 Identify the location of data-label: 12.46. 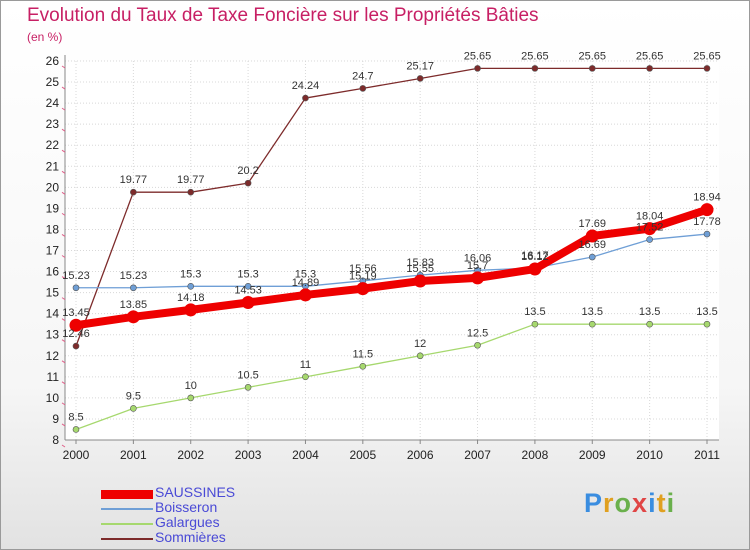
(76, 334).